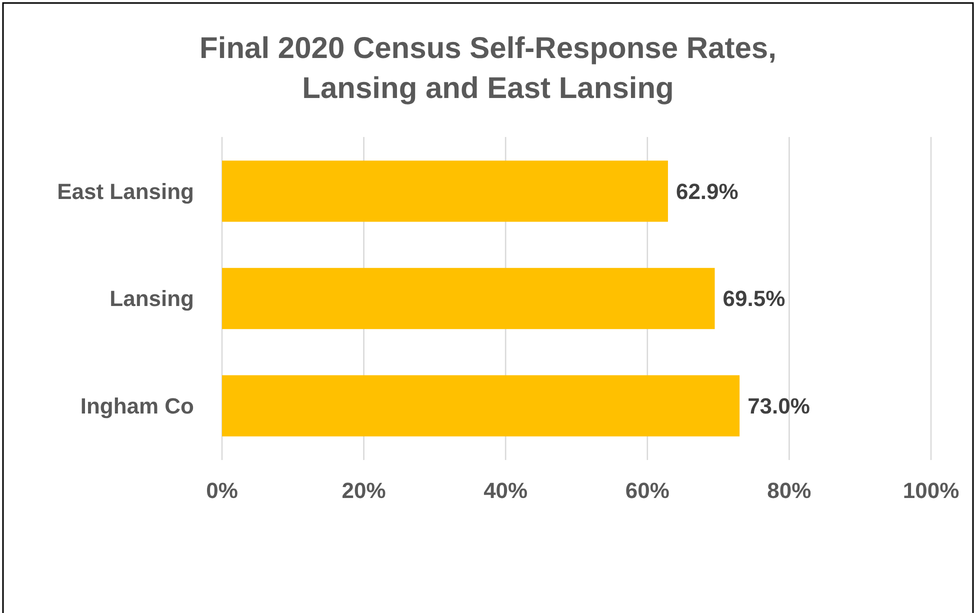 This screenshot has width=976, height=613. What do you see at coordinates (152, 299) in the screenshot?
I see `y-tick-label: Lansing` at bounding box center [152, 299].